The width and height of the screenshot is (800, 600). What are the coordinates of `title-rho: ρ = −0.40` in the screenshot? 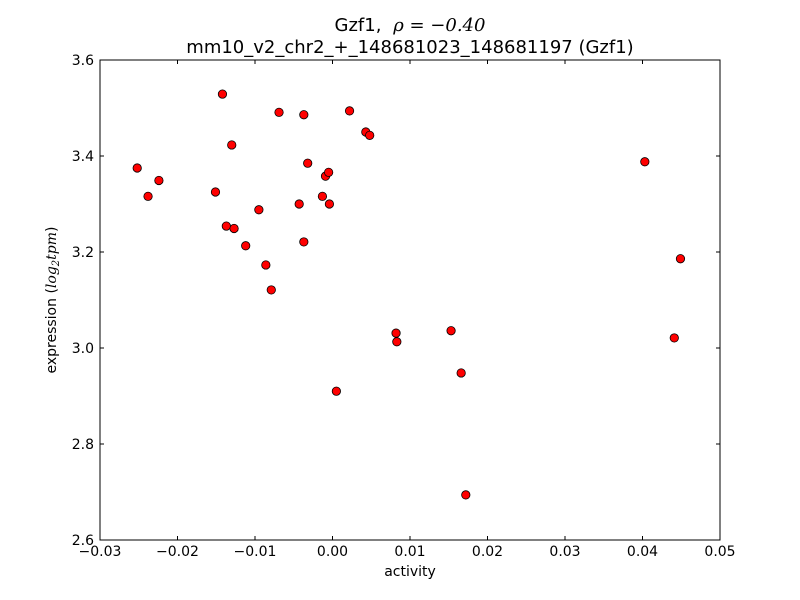 It's located at (438, 25).